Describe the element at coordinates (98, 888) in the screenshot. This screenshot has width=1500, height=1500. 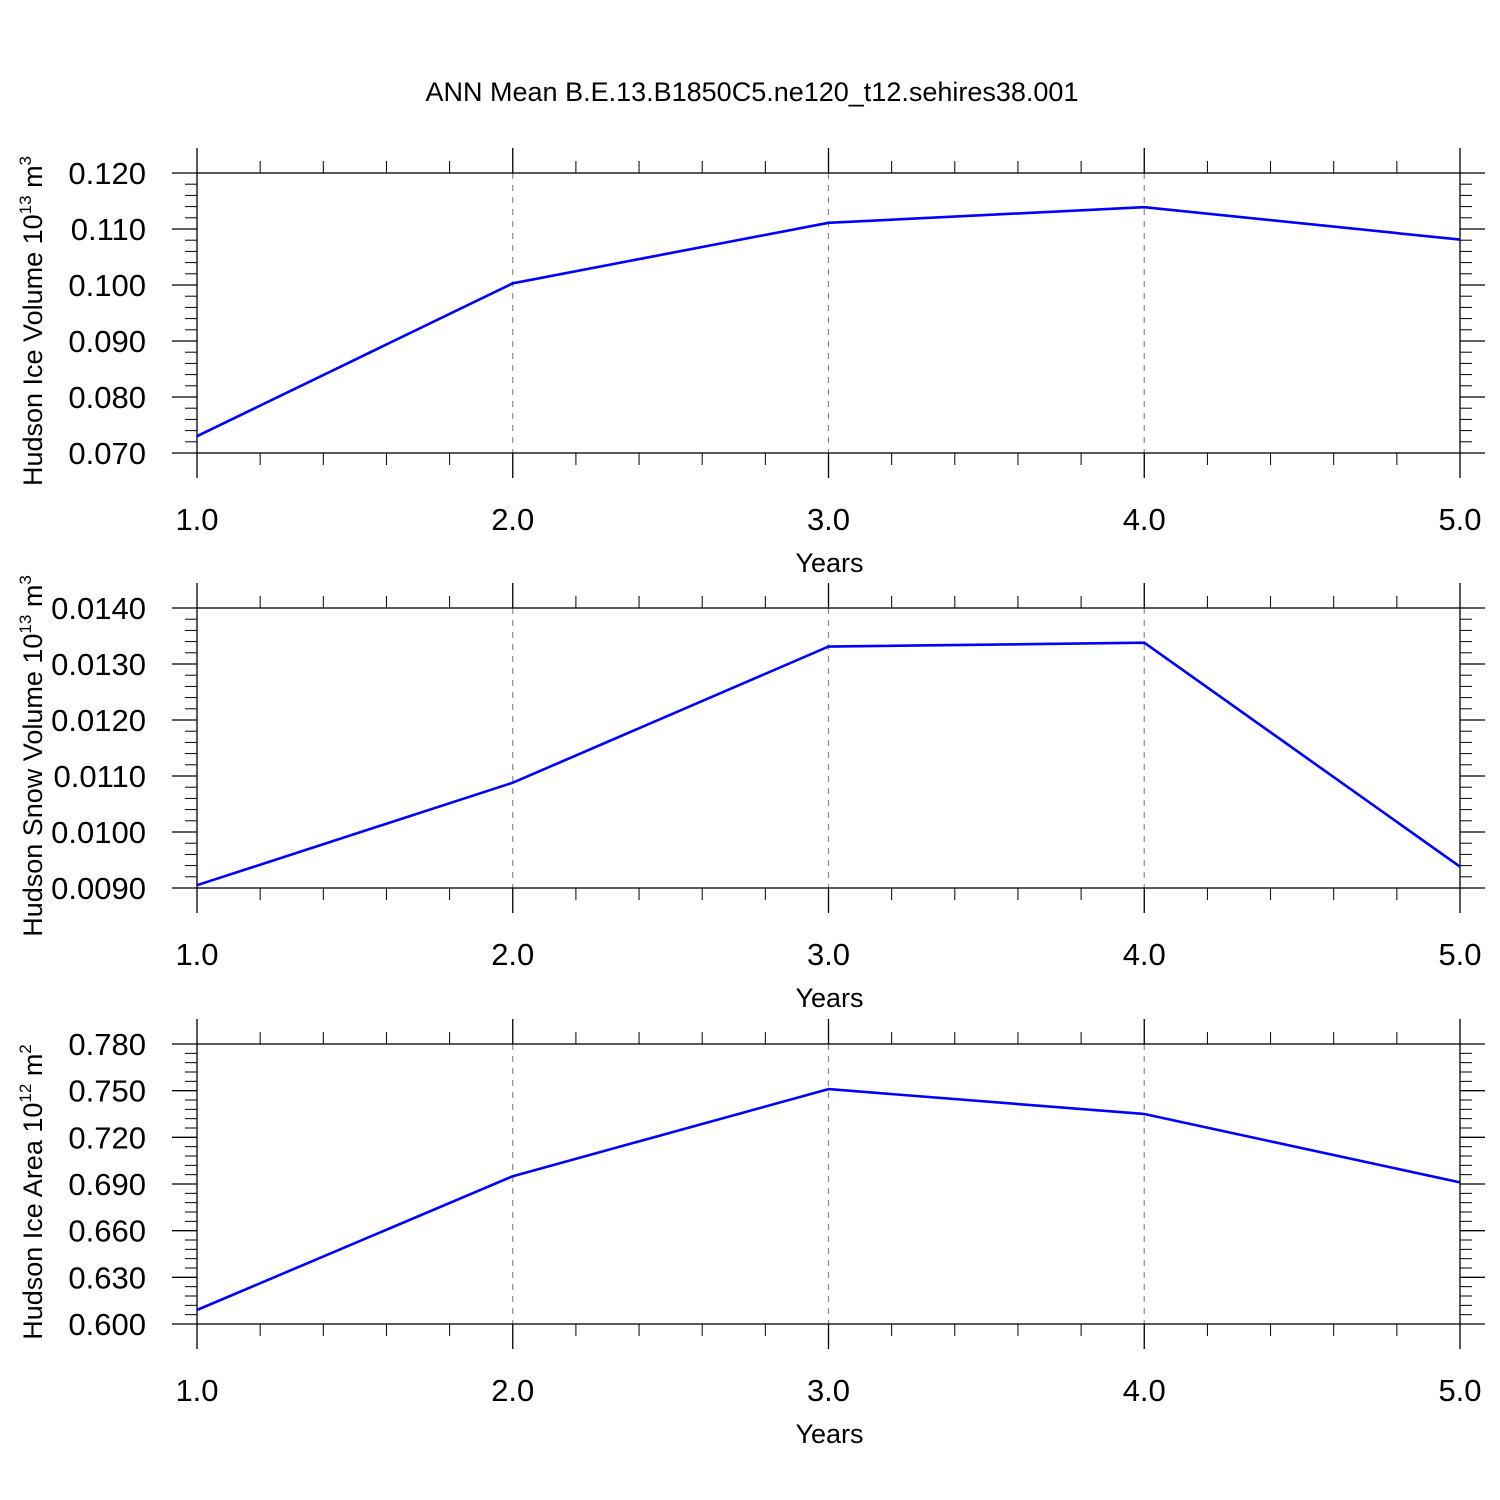
I see `y-tick-label: 0.0090` at that location.